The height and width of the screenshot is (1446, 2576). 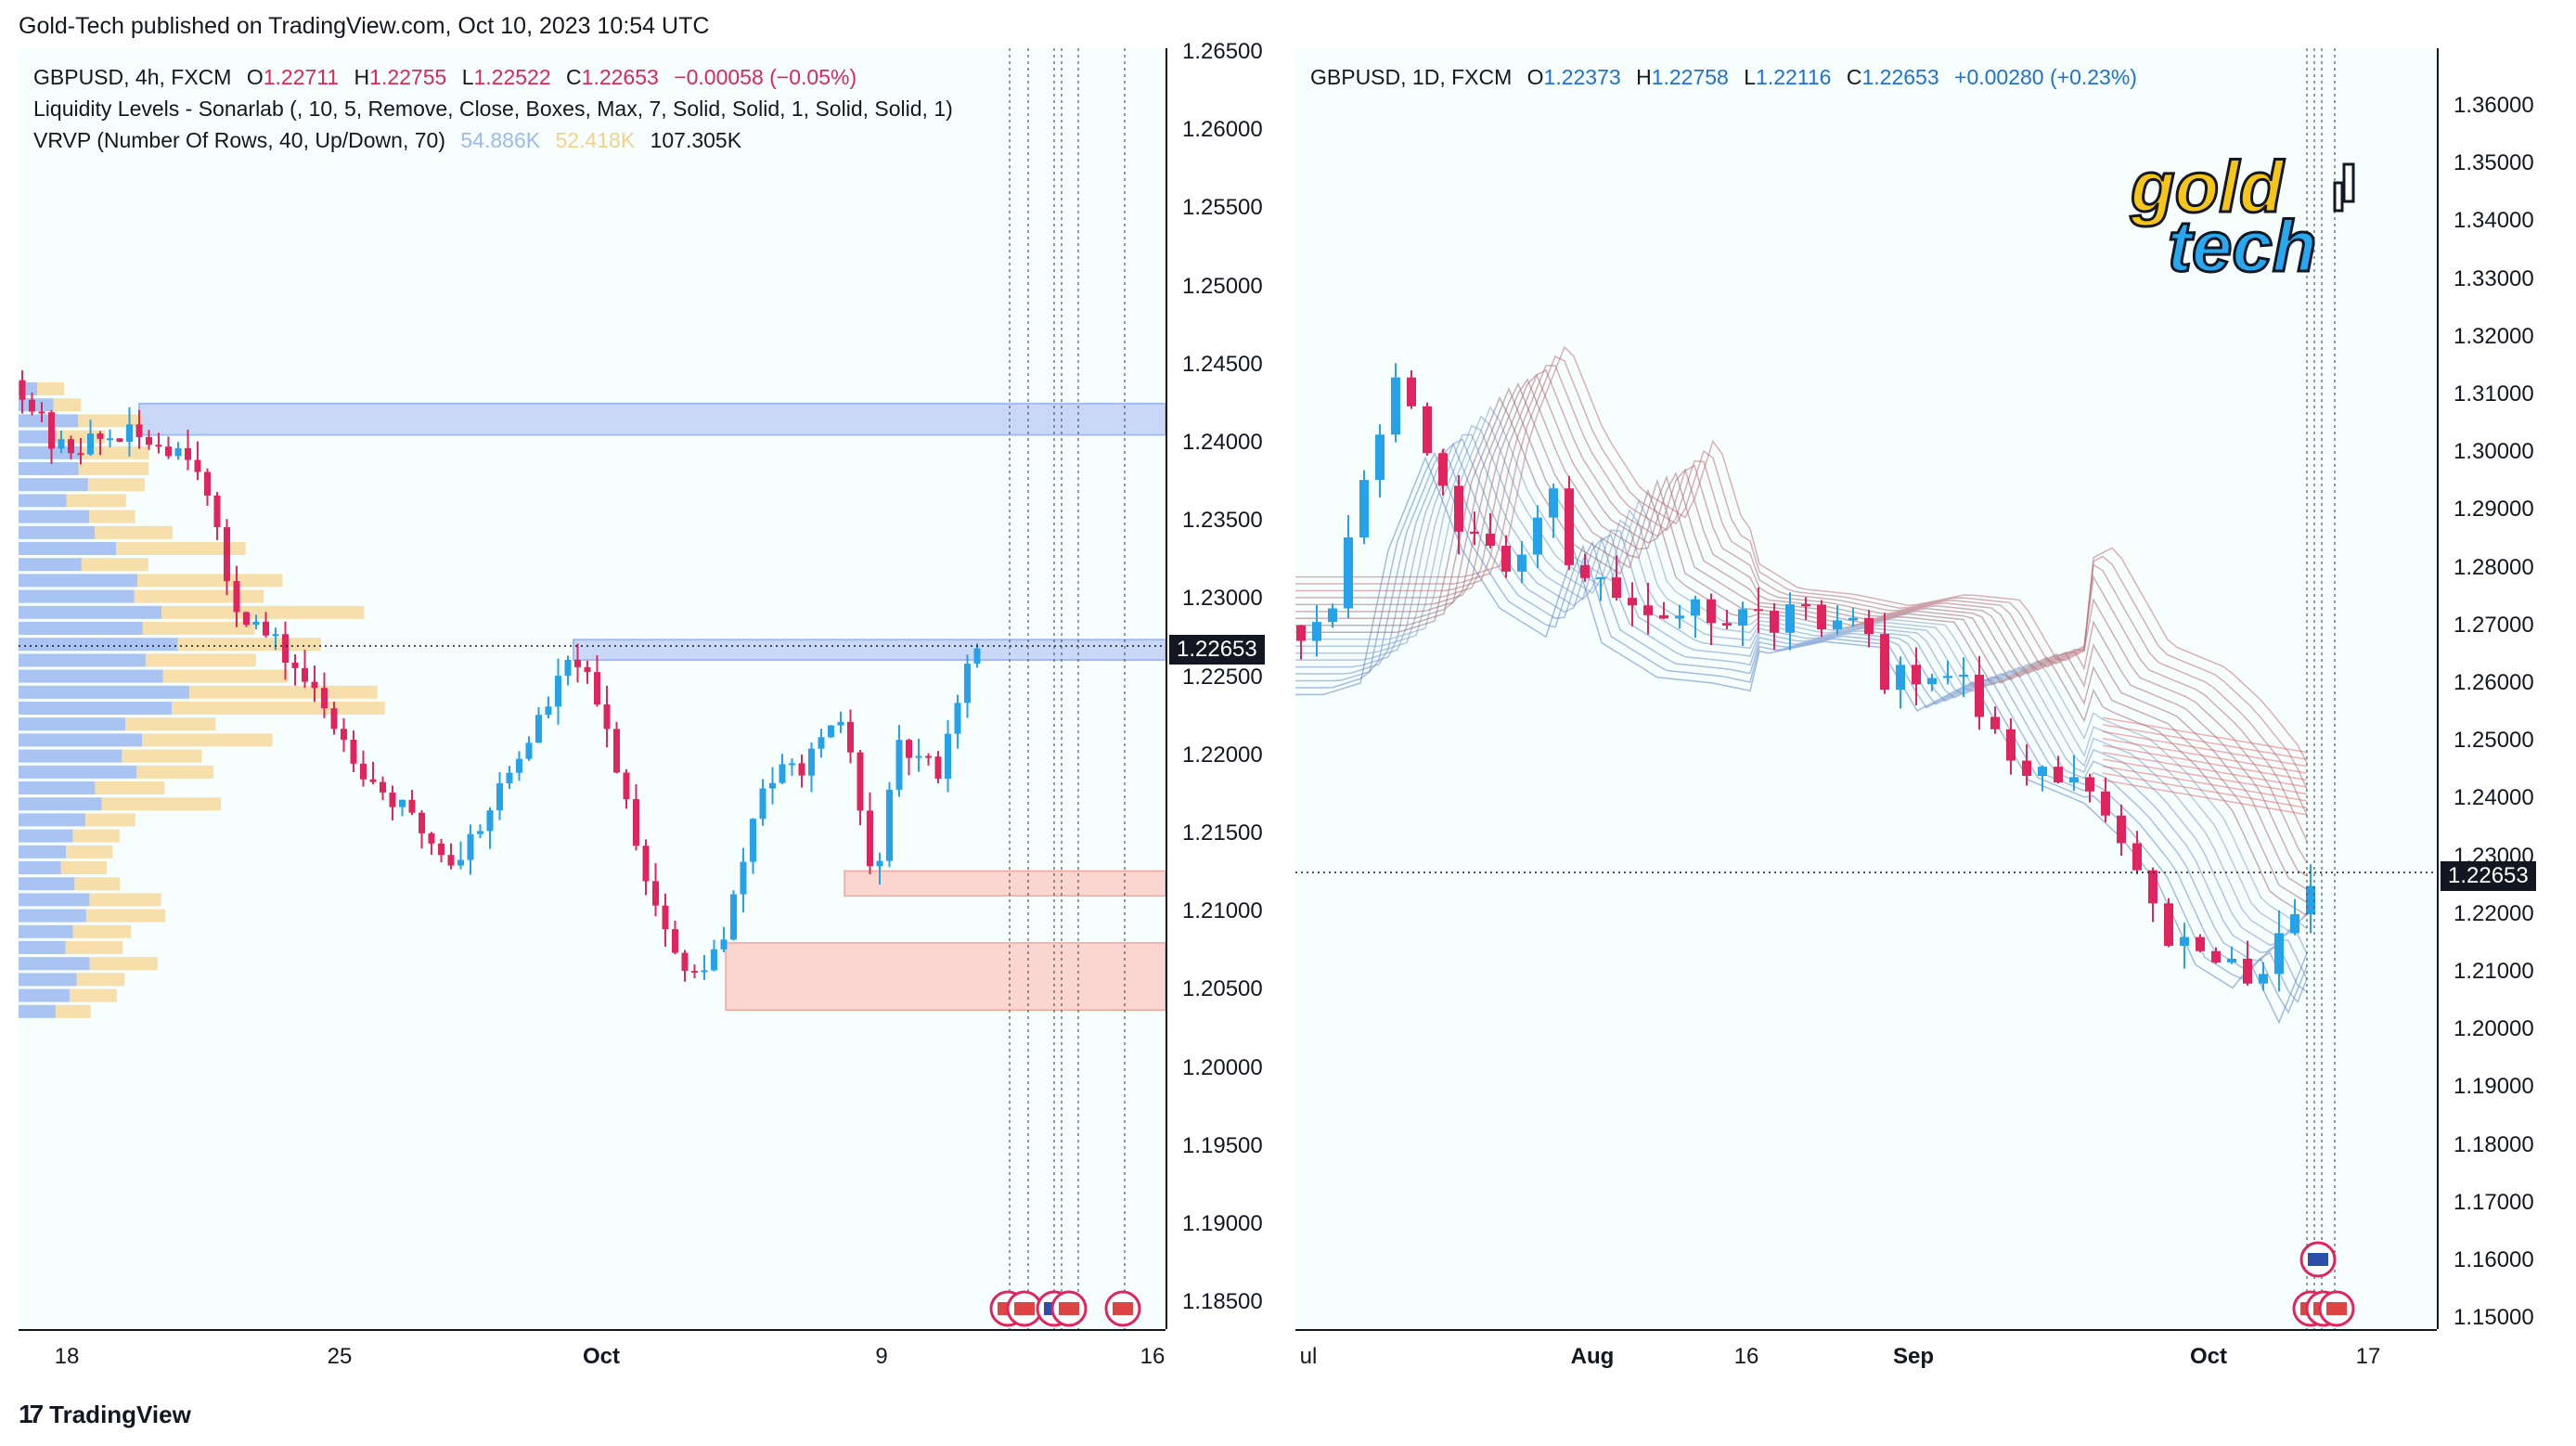 I want to click on price-tick-label: 1.31000, so click(x=2494, y=394).